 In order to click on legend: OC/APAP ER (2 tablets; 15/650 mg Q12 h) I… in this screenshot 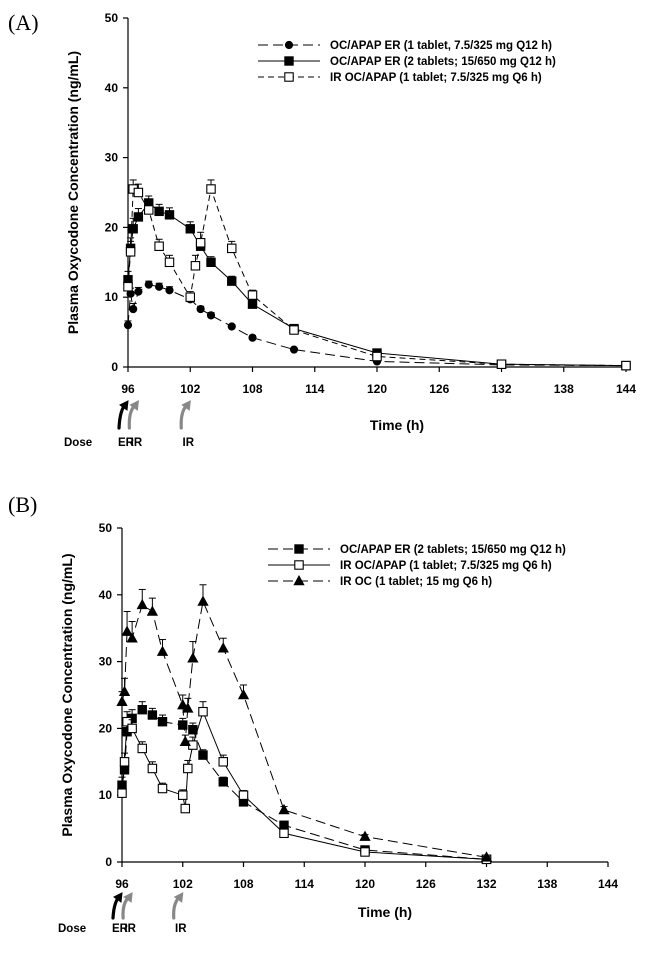, I will do `click(417, 566)`.